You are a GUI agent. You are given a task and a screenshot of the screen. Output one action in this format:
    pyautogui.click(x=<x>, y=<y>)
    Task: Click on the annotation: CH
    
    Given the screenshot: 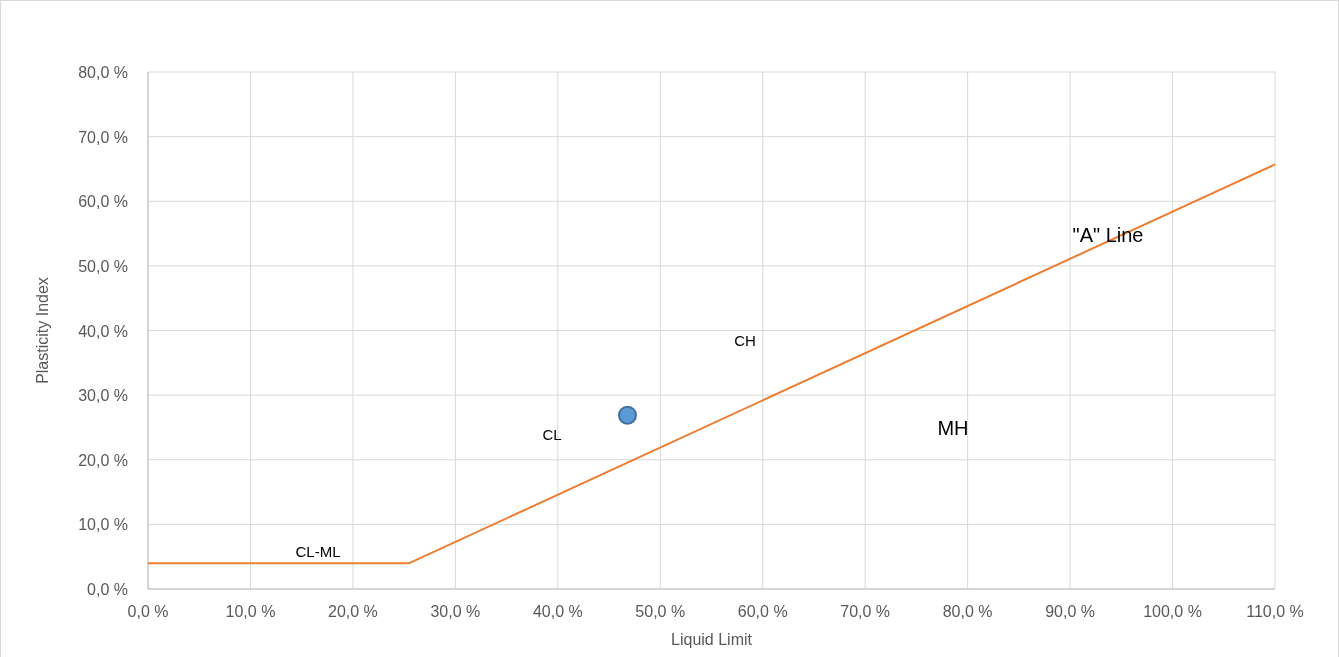 What is the action you would take?
    pyautogui.click(x=745, y=340)
    